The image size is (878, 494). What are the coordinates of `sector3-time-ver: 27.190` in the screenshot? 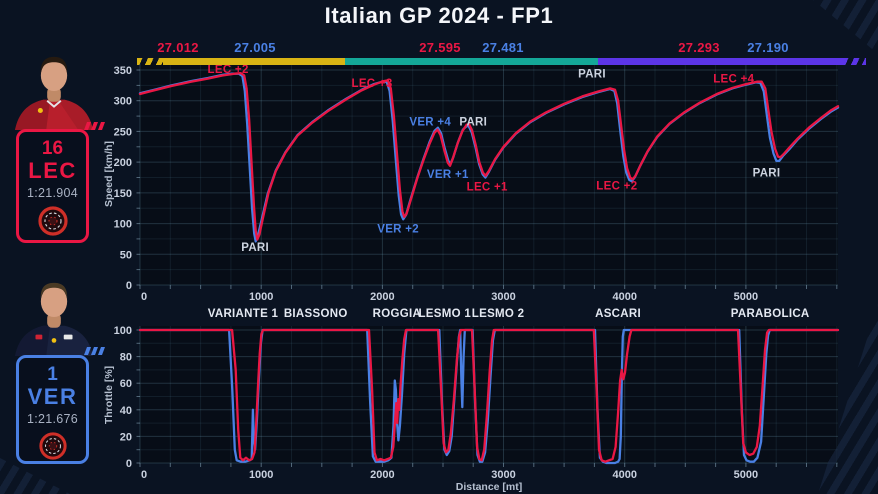 It's located at (768, 47).